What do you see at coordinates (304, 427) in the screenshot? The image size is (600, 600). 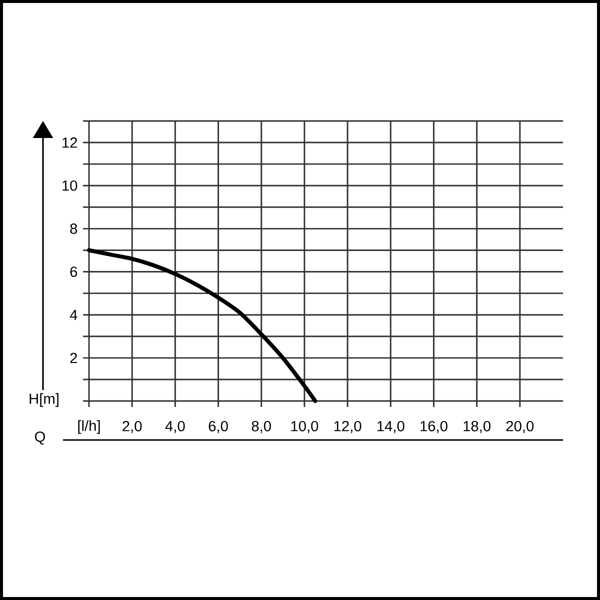 I see `x-tick-label: 10,0` at bounding box center [304, 427].